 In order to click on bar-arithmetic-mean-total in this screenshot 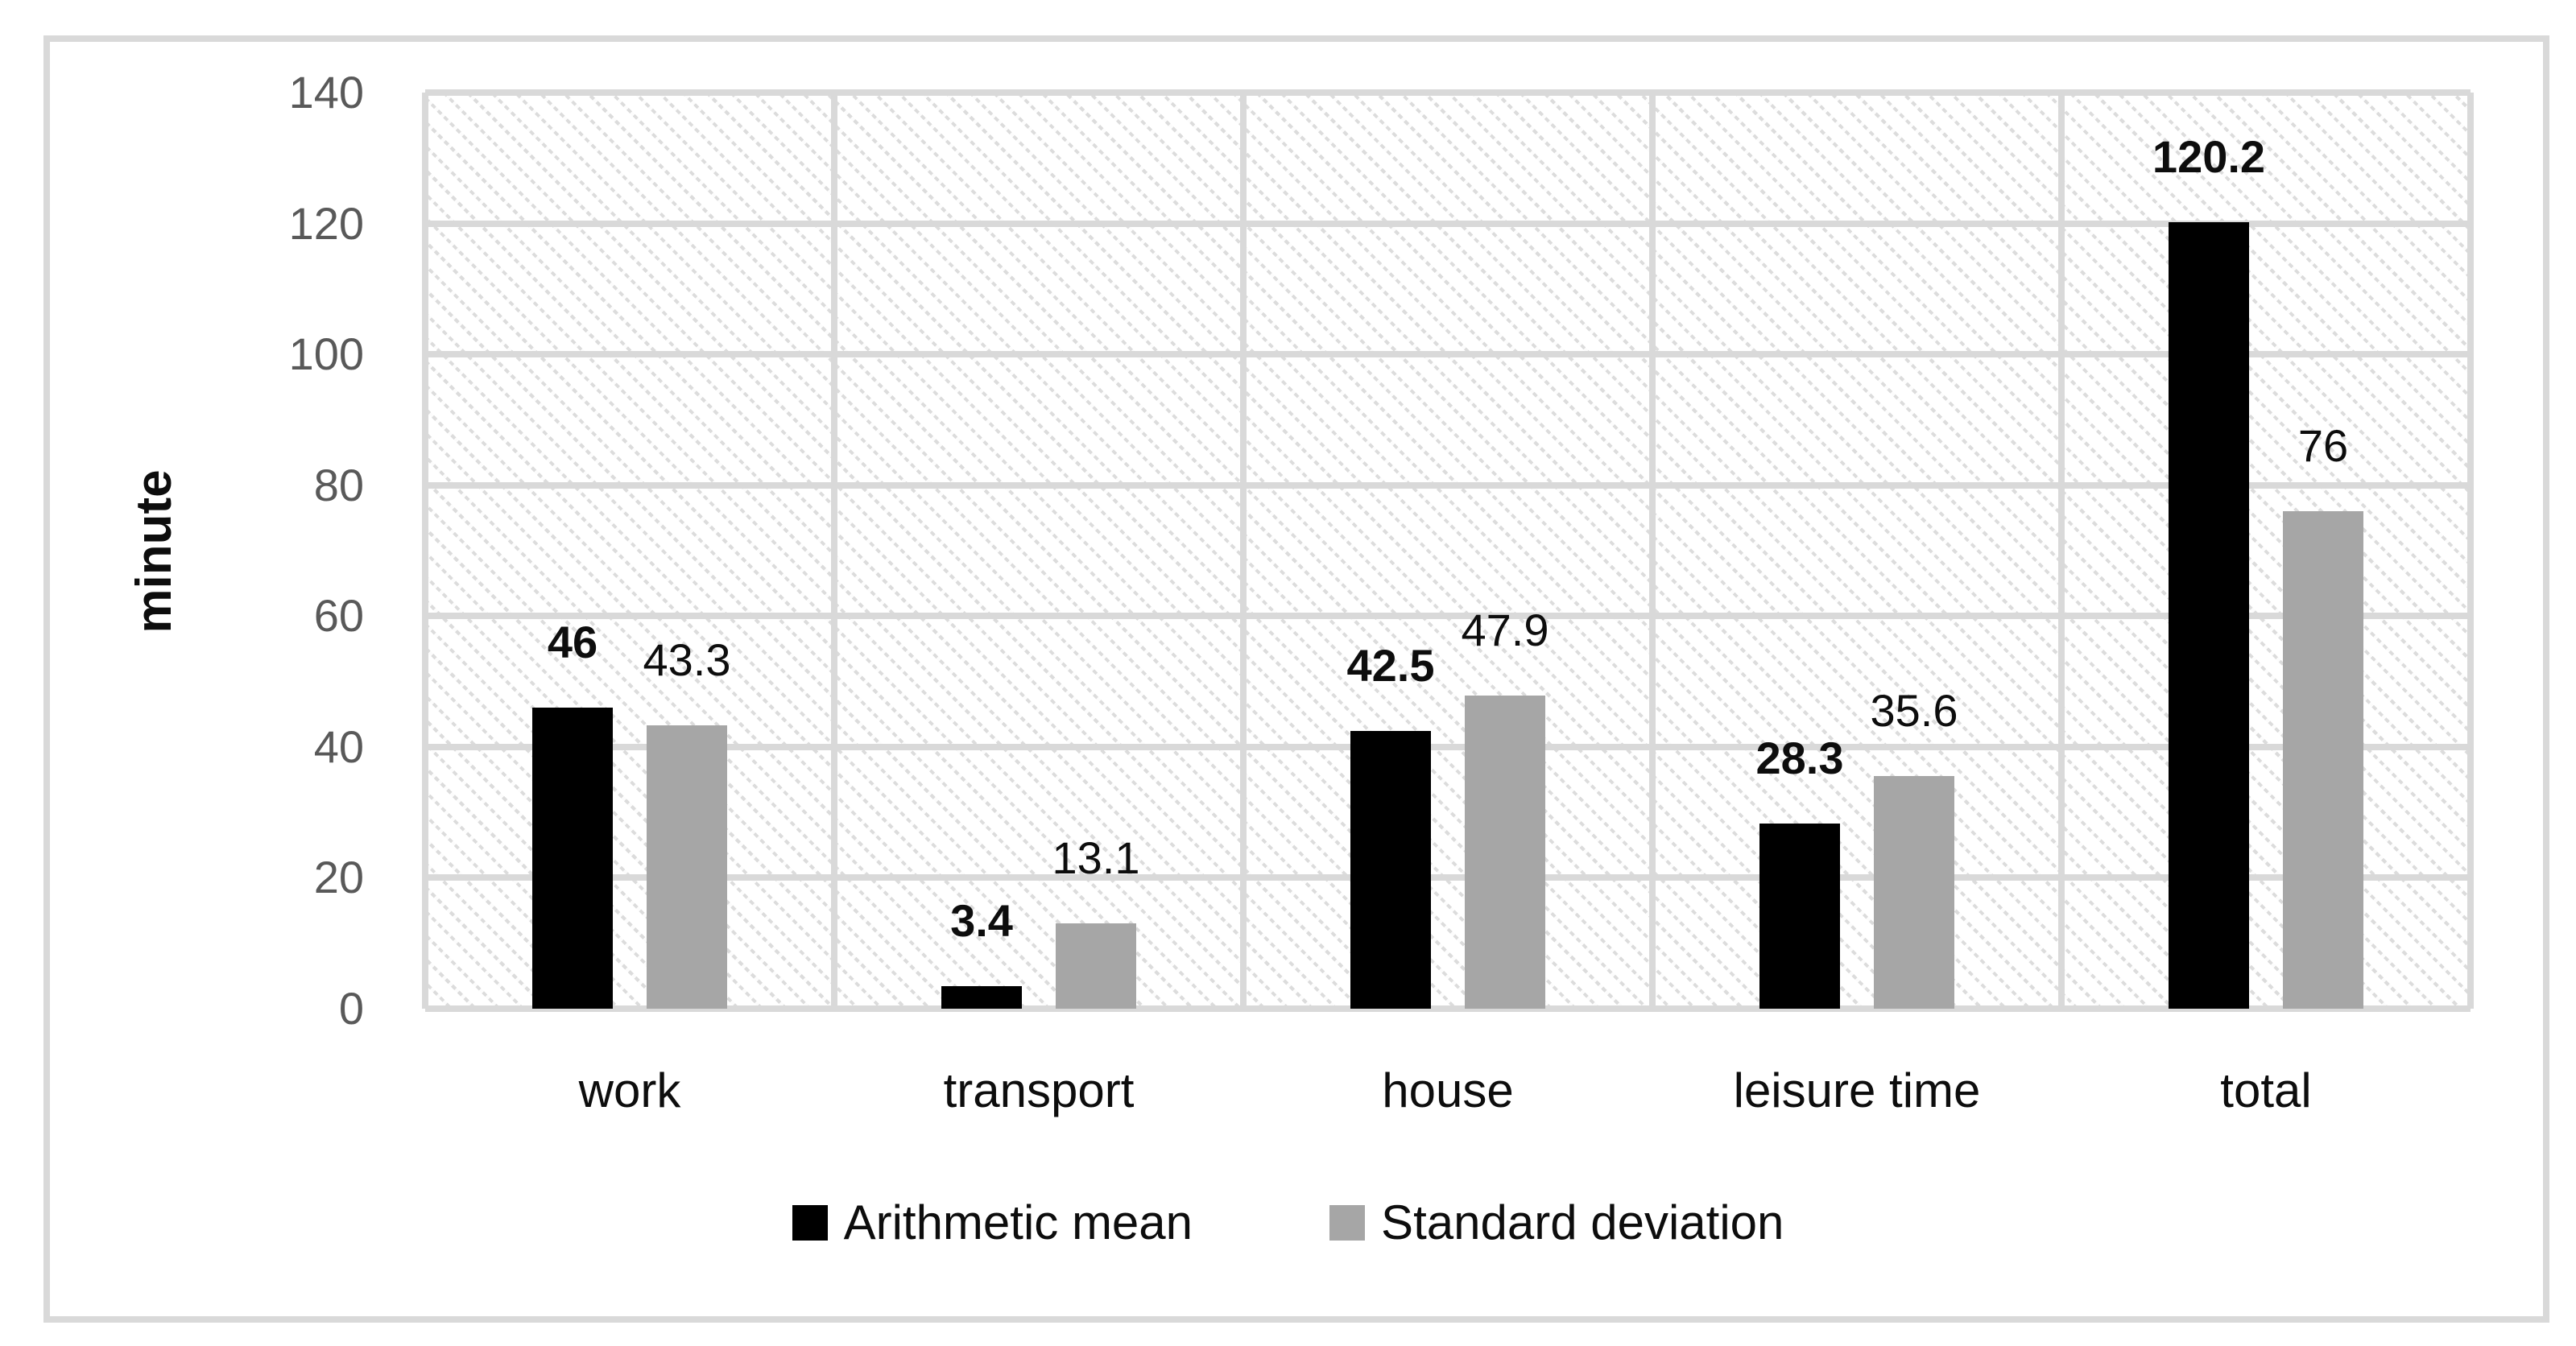, I will do `click(2209, 615)`.